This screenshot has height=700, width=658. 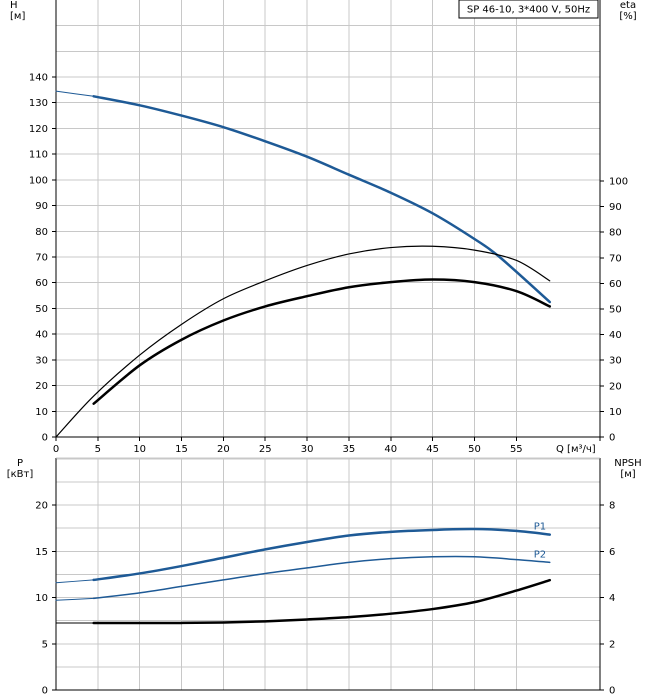 I want to click on y-tick-label: 120, so click(x=38, y=129).